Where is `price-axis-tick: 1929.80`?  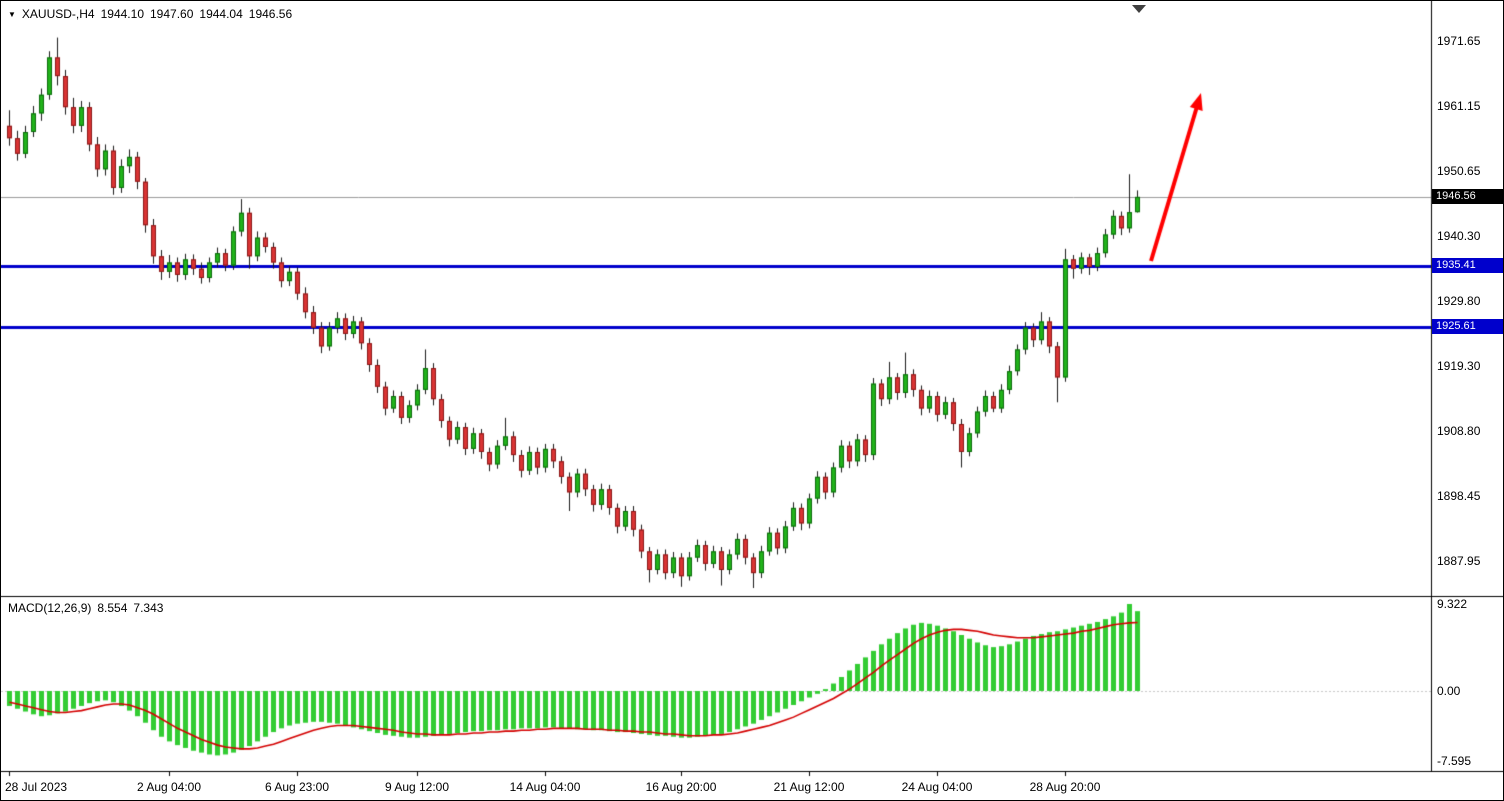
price-axis-tick: 1929.80 is located at coordinates (1459, 301).